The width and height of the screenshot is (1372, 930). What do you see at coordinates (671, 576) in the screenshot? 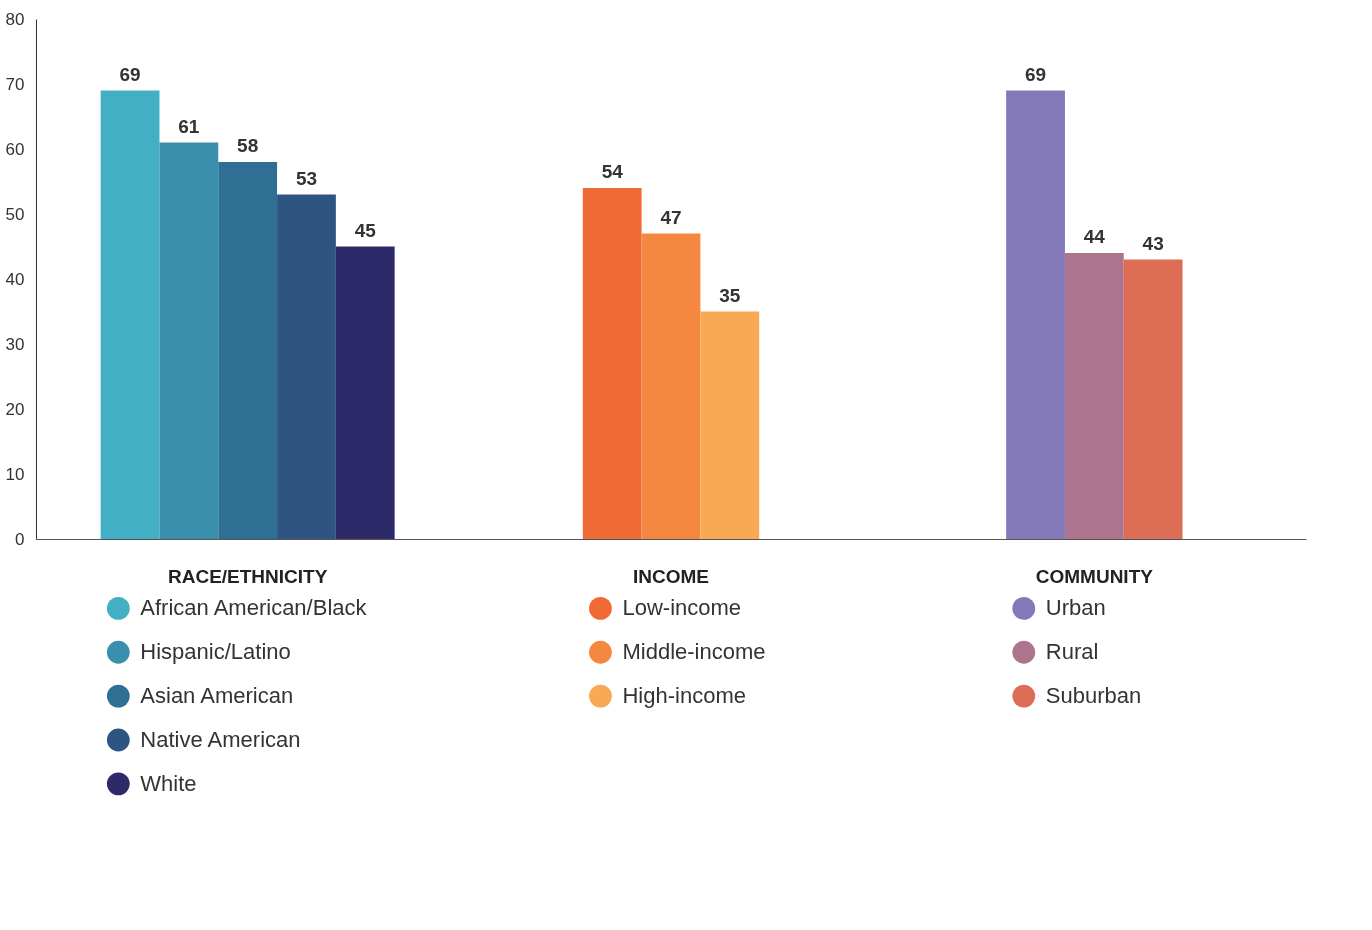
I see `x-tick-label: INCOME` at bounding box center [671, 576].